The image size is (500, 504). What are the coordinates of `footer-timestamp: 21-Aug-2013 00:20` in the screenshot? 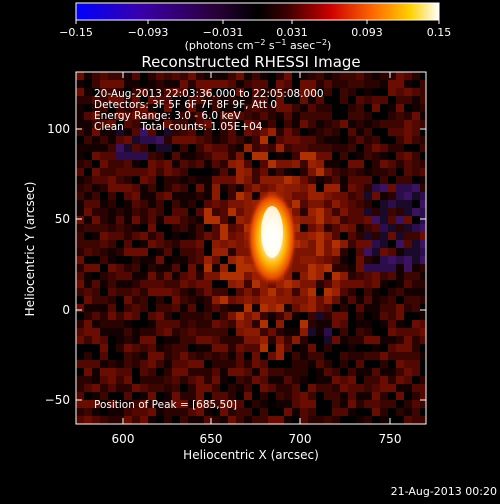 It's located at (444, 491).